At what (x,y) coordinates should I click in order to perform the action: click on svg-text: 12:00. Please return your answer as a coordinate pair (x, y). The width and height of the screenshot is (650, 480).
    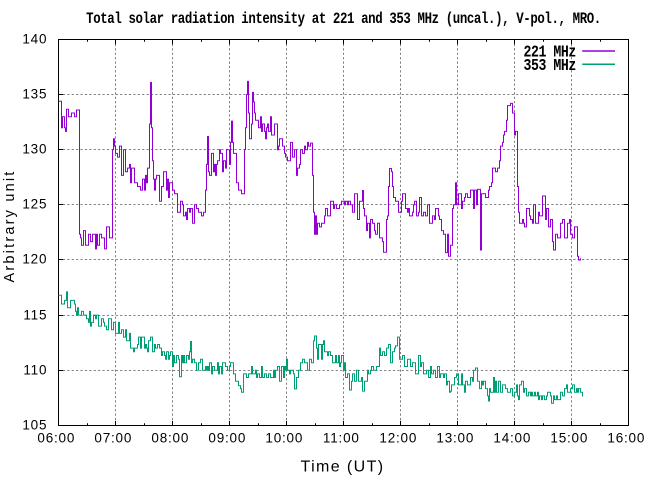
    Looking at the image, I should click on (398, 437).